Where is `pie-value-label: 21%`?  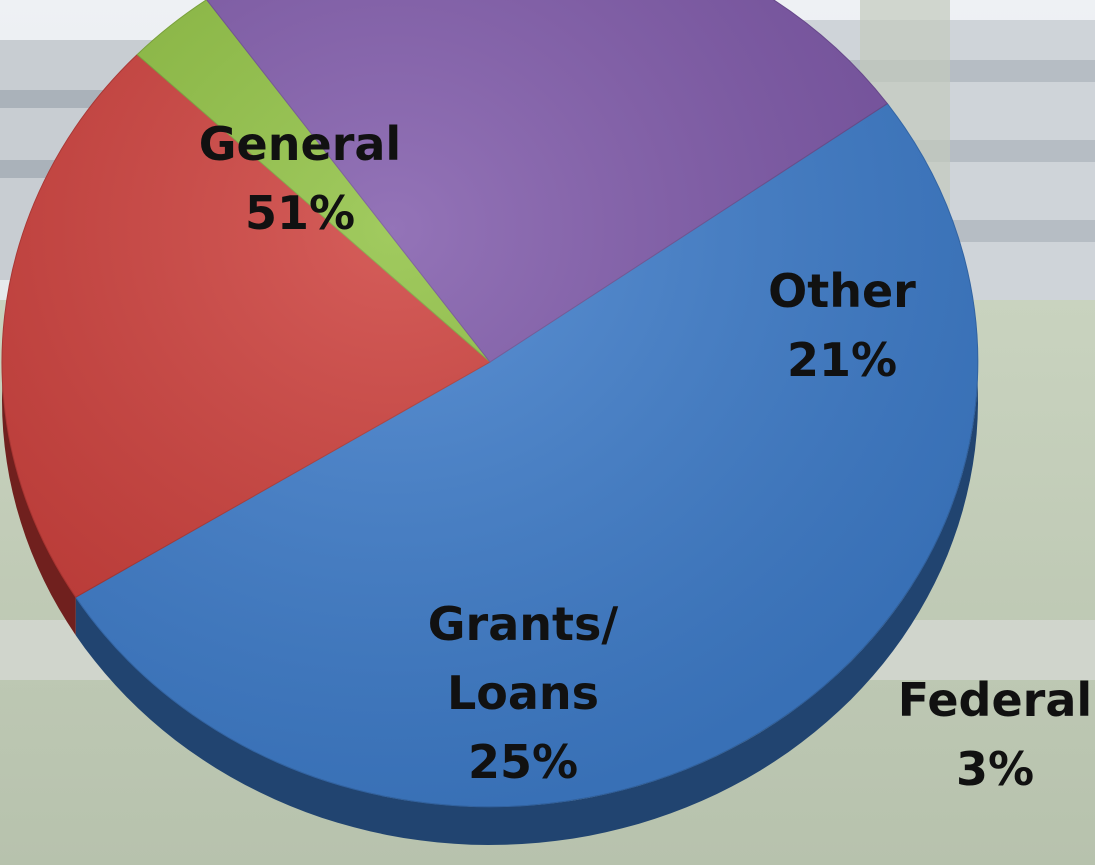
pie-value-label: 21% is located at coordinates (842, 360).